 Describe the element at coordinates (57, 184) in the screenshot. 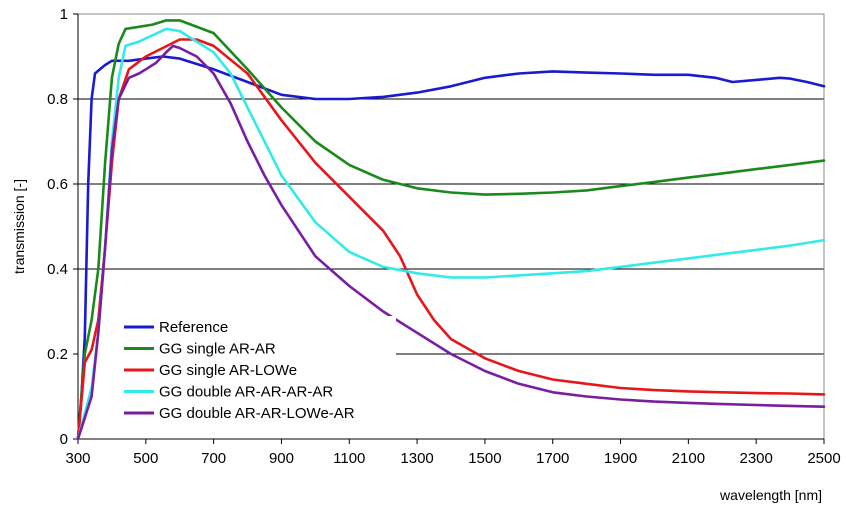

I see `y-tick-label: 0.6` at that location.